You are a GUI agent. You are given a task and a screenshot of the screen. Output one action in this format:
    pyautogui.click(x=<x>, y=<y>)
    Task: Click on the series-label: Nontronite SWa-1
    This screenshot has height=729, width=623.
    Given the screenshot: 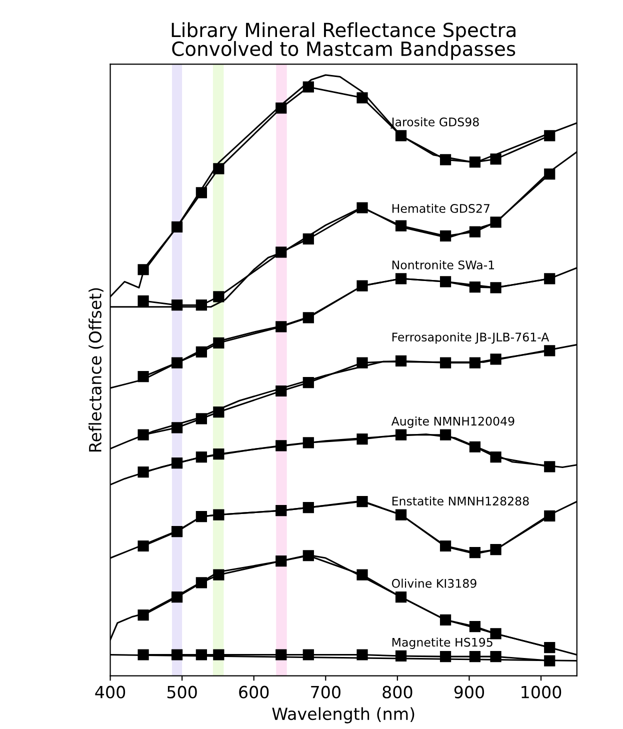 What is the action you would take?
    pyautogui.click(x=443, y=265)
    